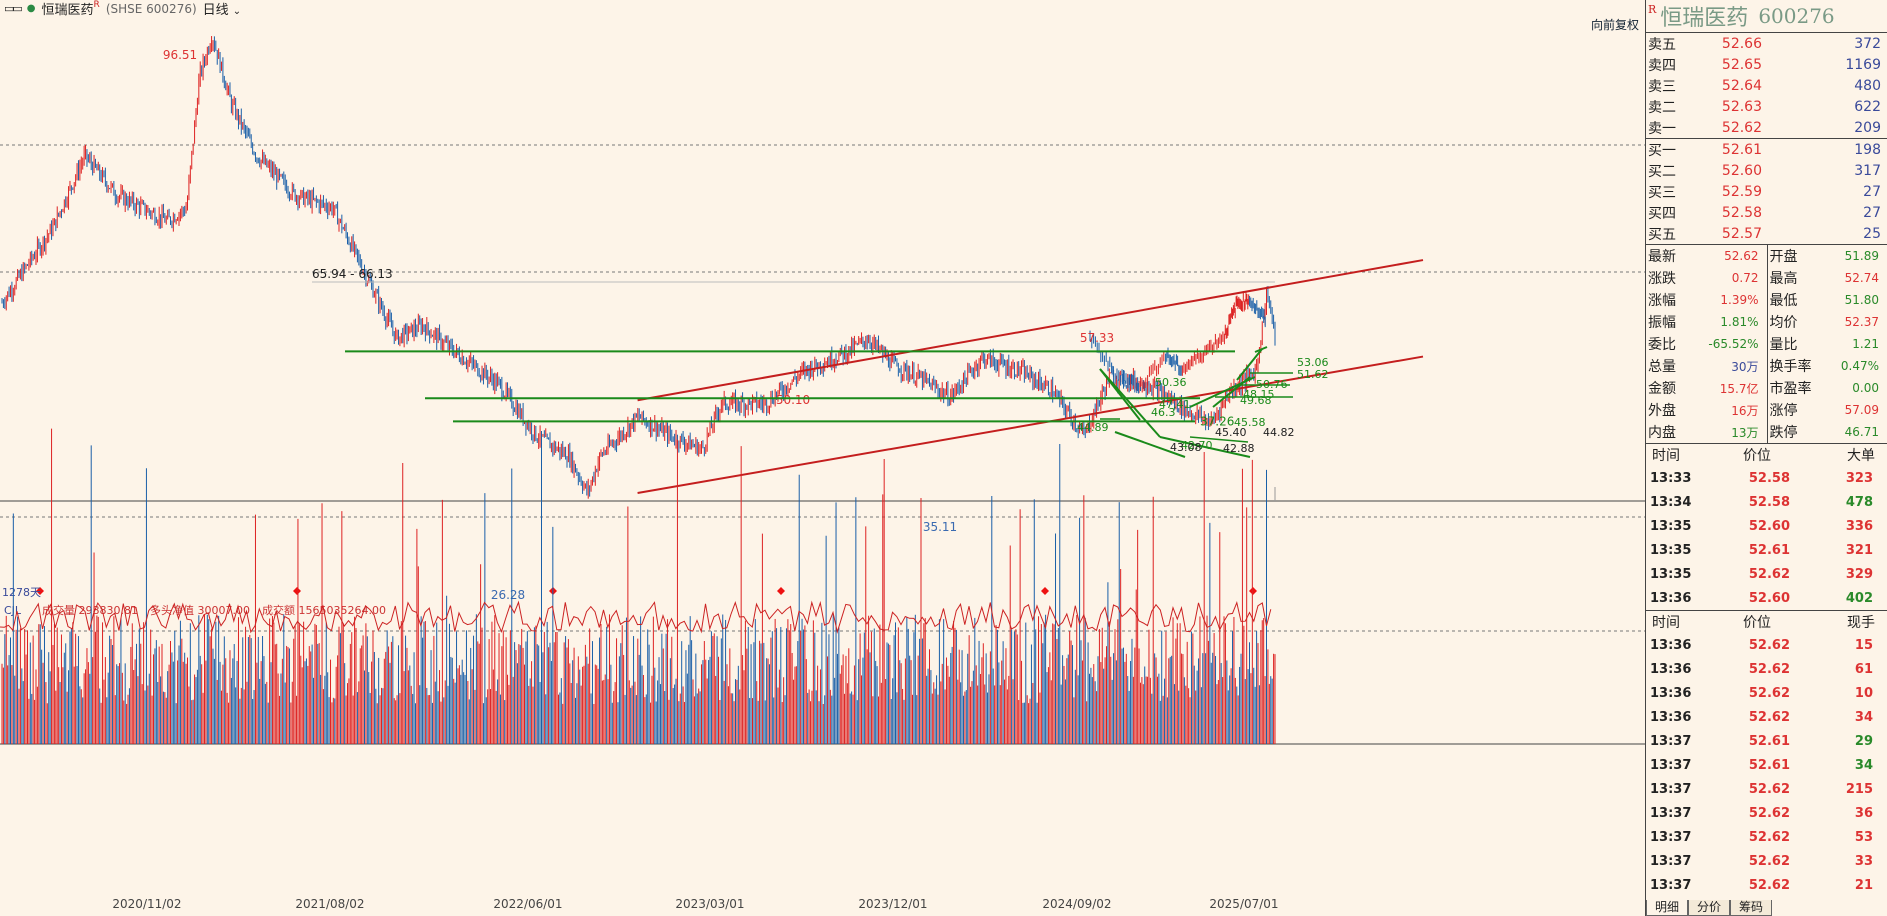  Describe the element at coordinates (1861, 623) in the screenshot. I see `ticks-header-cell: 现手` at that location.